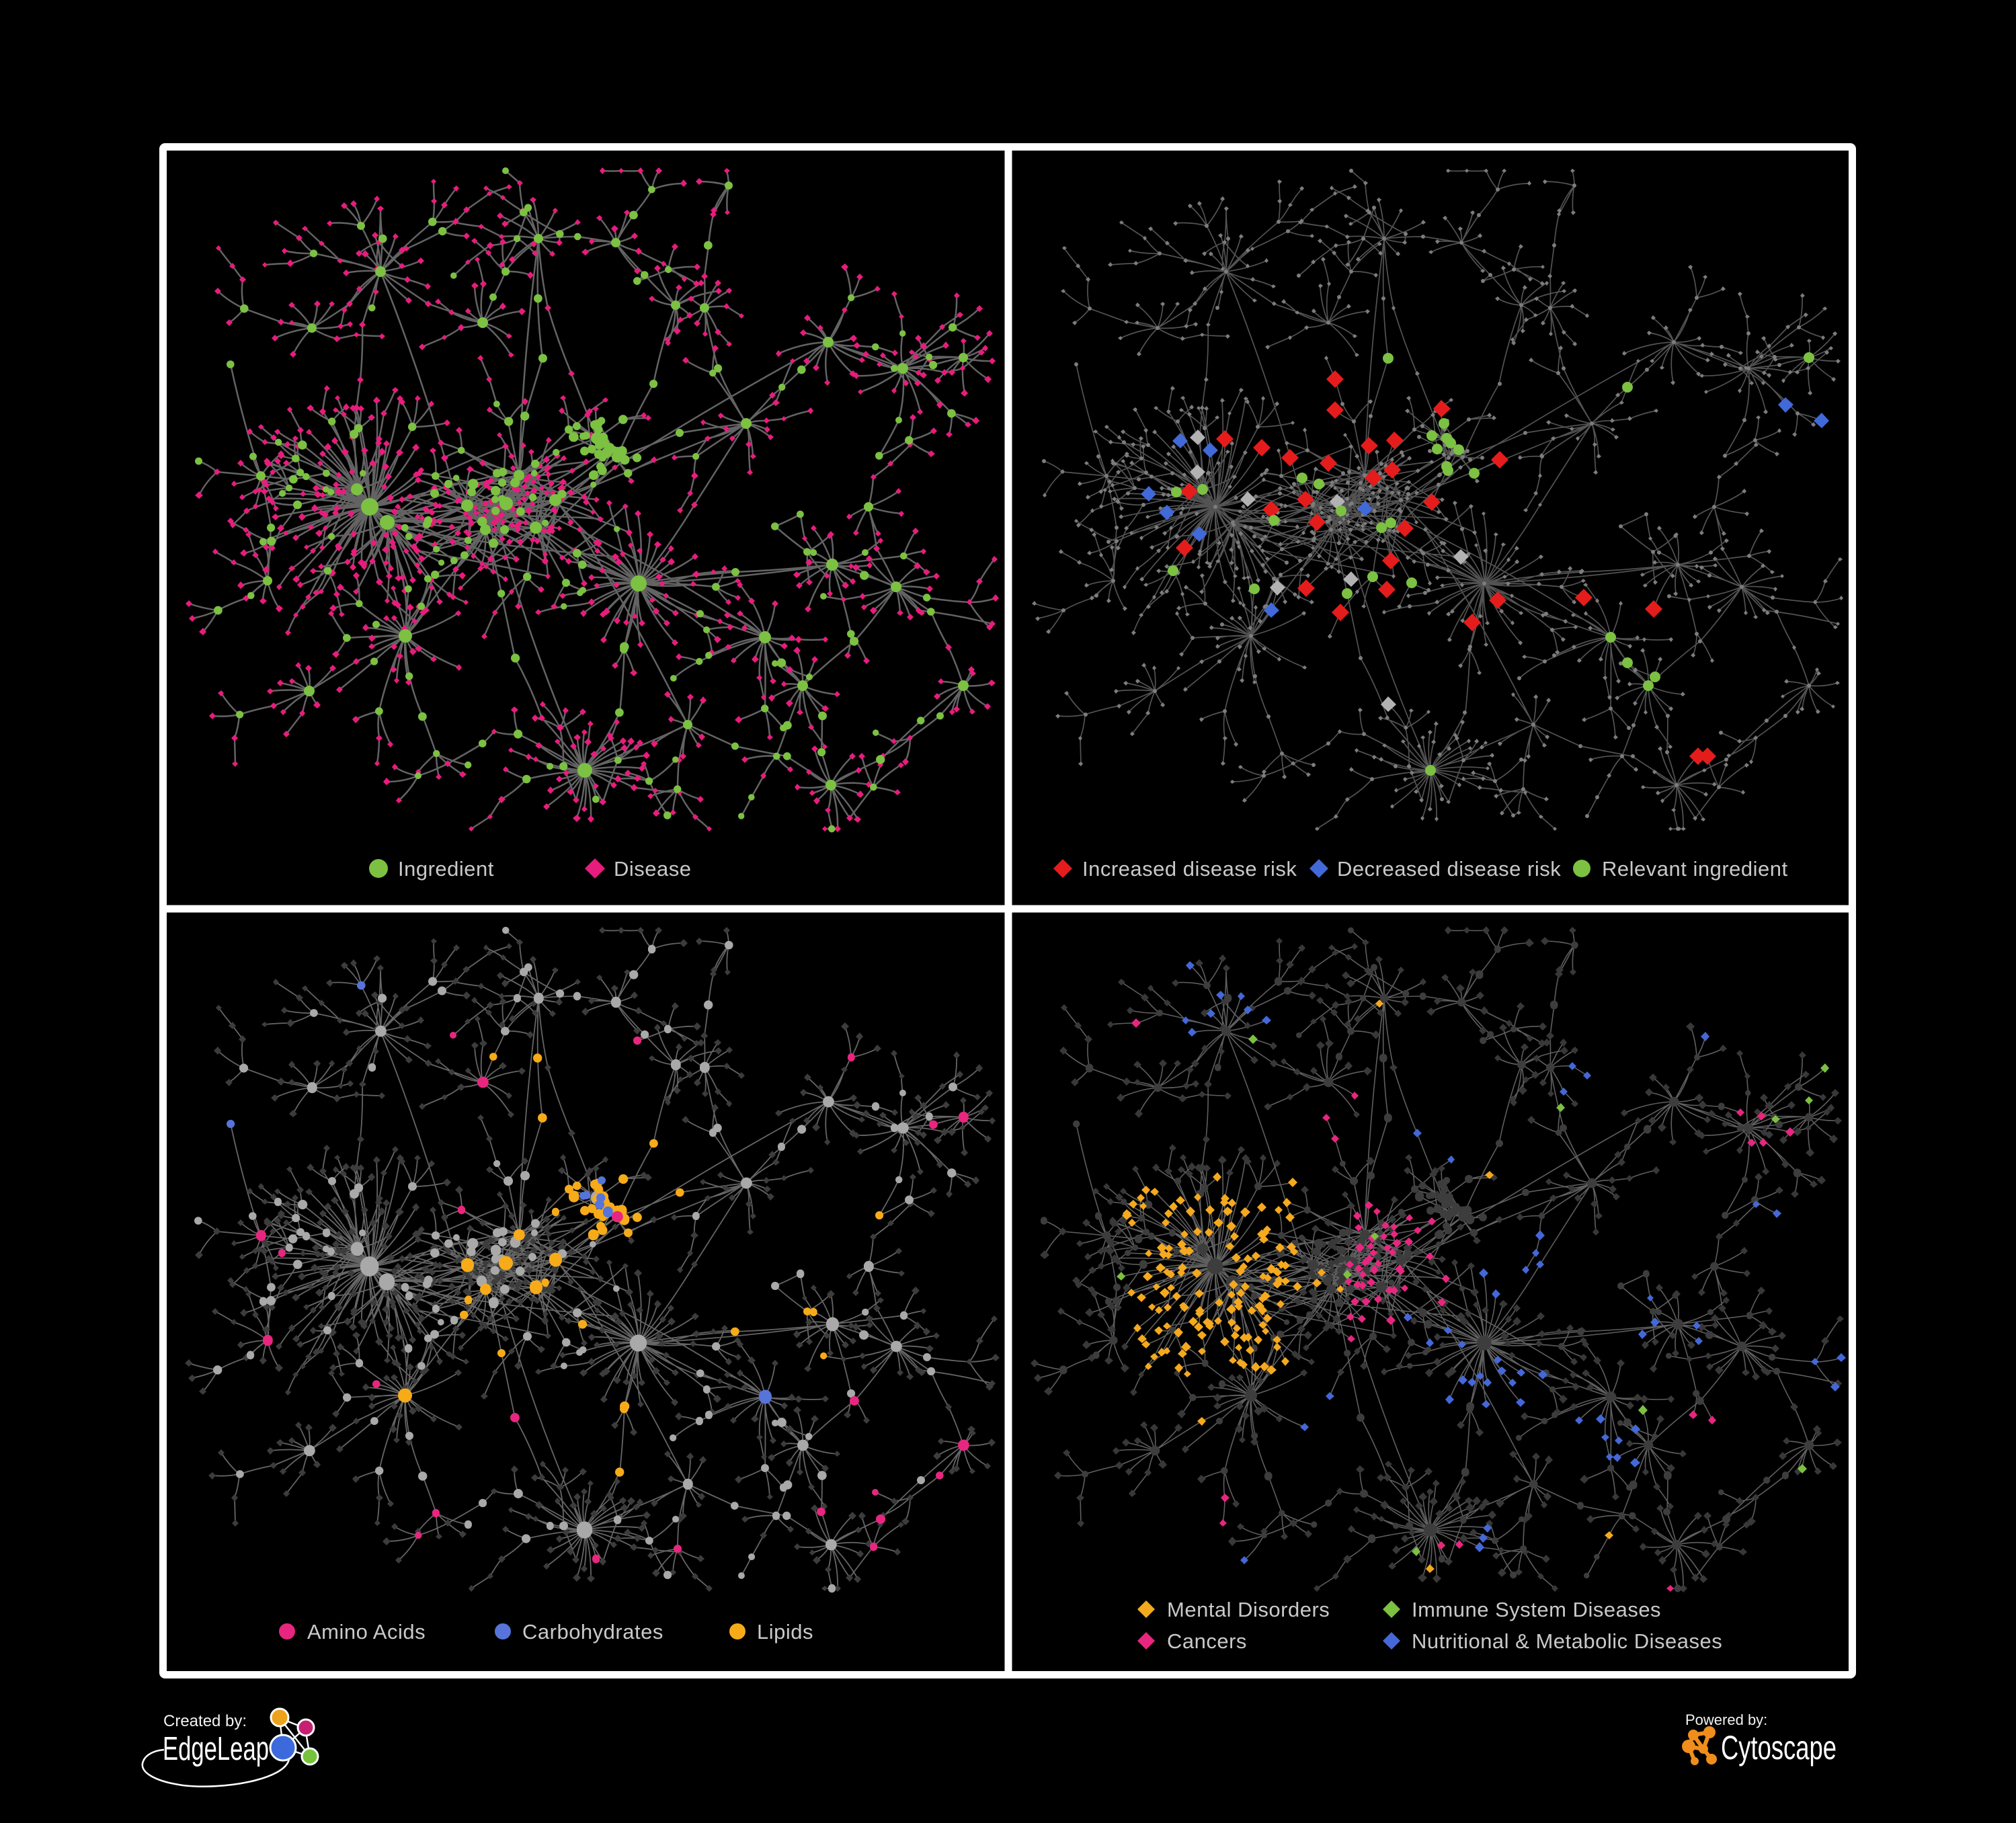 This screenshot has width=2016, height=1823. Describe the element at coordinates (1248, 1610) in the screenshot. I see `svg-text: Mental Disorders` at that location.